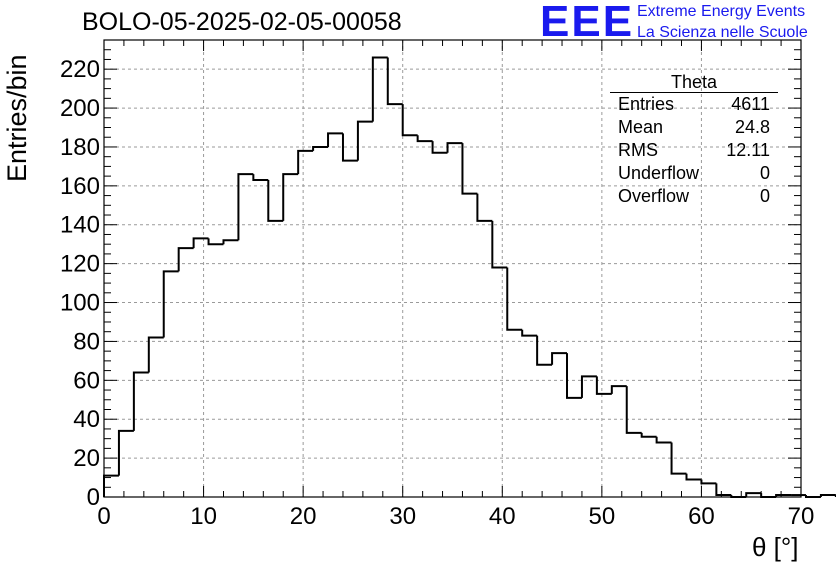 This screenshot has height=572, width=836. What do you see at coordinates (587, 23) in the screenshot?
I see `eee-logo: EEE` at bounding box center [587, 23].